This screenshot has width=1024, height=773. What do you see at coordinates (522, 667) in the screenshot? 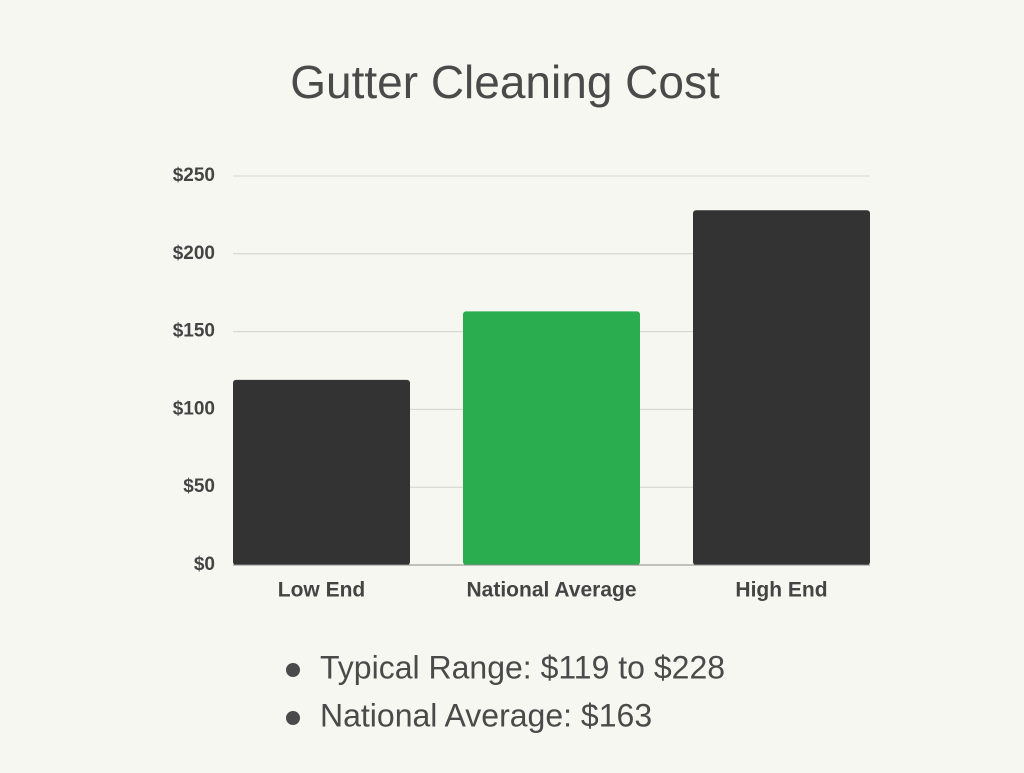
I see `note: Typical Range: $119 to $228` at bounding box center [522, 667].